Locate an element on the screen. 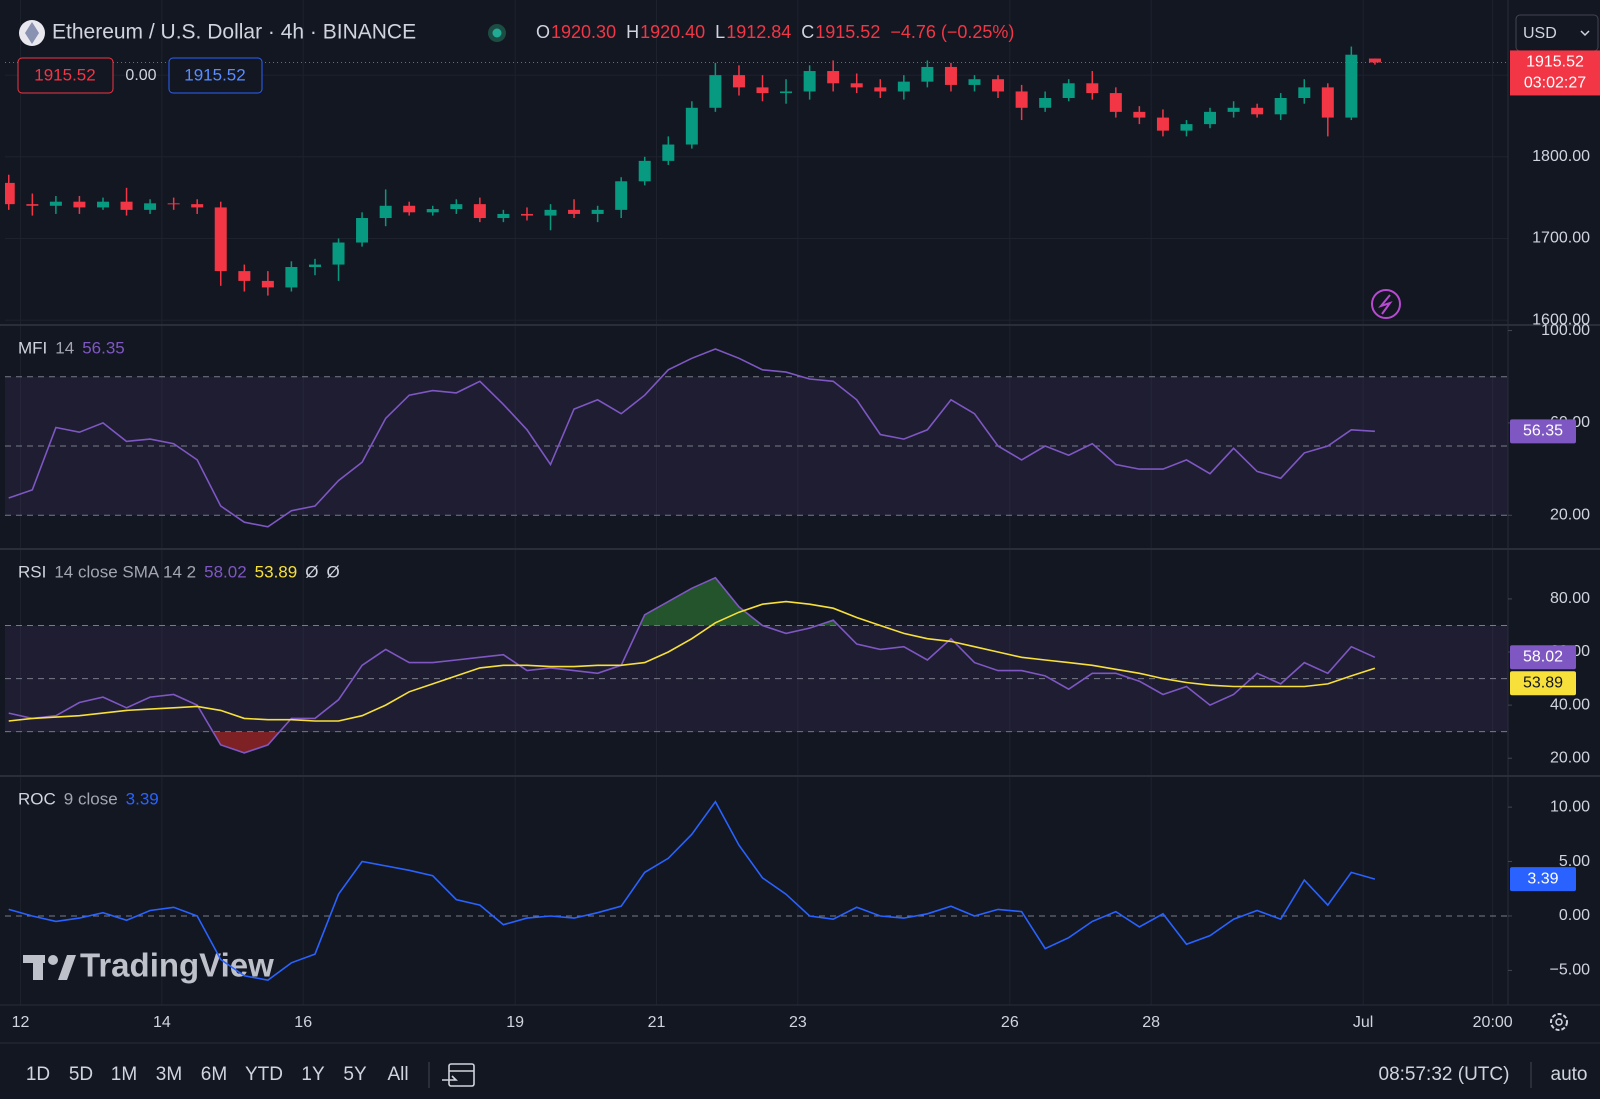  watermark-text: TradingView is located at coordinates (177, 965).